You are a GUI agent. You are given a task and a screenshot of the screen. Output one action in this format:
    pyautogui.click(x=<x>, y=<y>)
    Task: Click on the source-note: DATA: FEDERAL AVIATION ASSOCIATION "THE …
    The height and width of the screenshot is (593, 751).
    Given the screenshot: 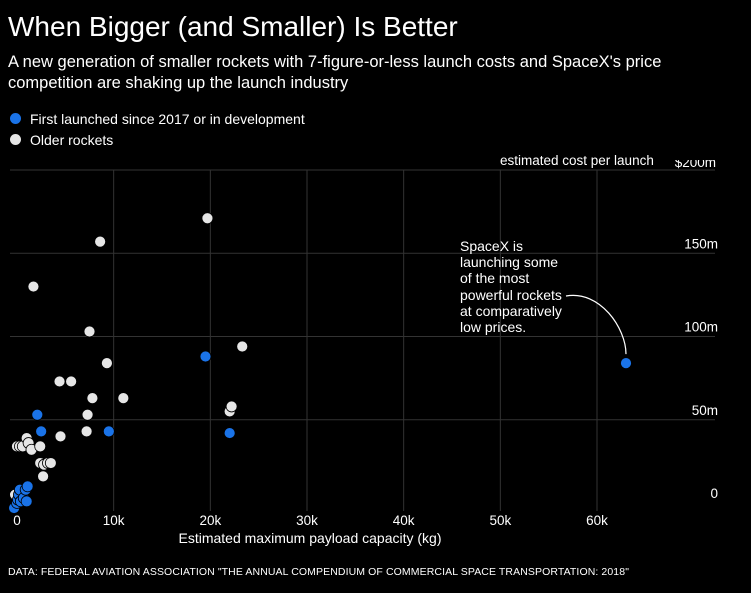 What is the action you would take?
    pyautogui.click(x=319, y=572)
    